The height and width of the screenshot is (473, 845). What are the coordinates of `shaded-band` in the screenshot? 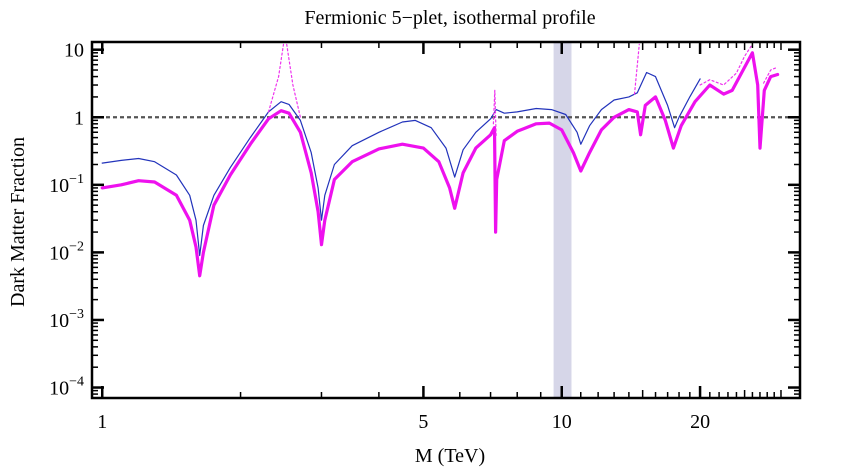 It's located at (562, 220).